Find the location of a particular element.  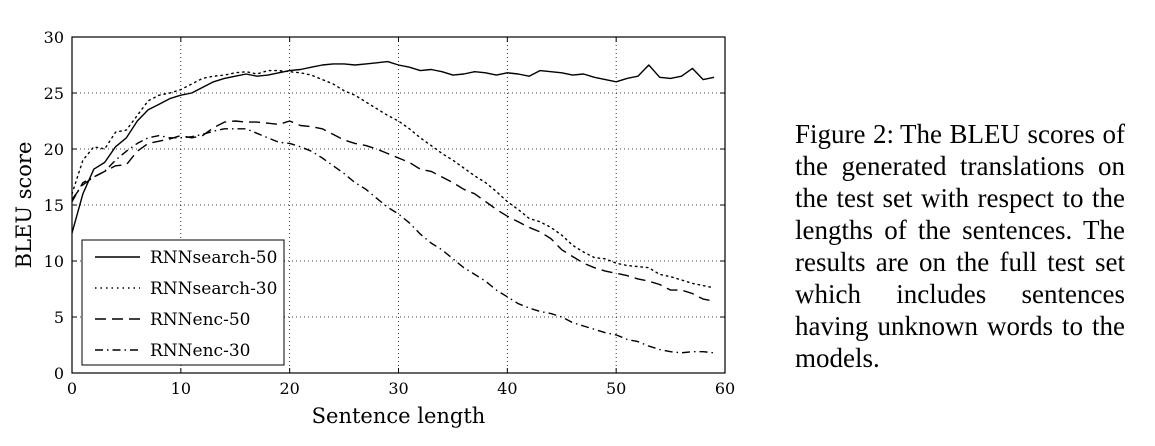

x-tick-label: 60 is located at coordinates (725, 388).